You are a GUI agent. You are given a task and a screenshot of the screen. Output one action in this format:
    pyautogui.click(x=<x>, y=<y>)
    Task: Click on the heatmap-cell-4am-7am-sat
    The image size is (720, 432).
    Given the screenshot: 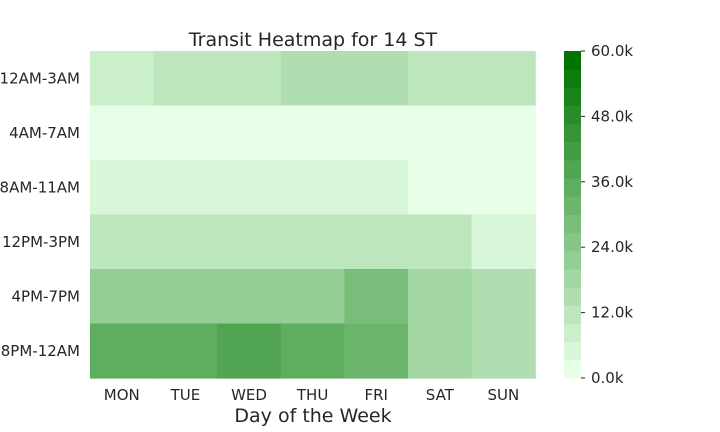 What is the action you would take?
    pyautogui.click(x=440, y=133)
    